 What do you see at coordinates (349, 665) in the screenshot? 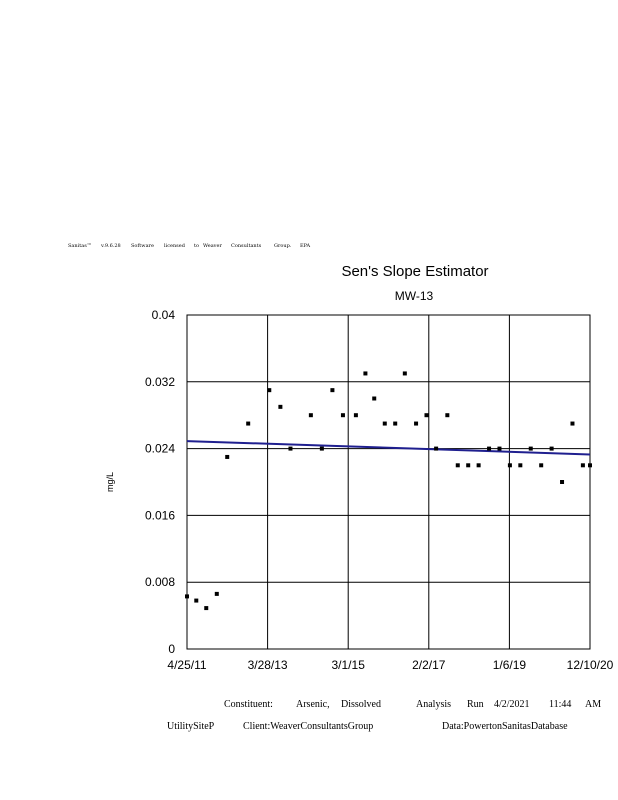
I see `x-tick-label: 3/1/15` at bounding box center [349, 665].